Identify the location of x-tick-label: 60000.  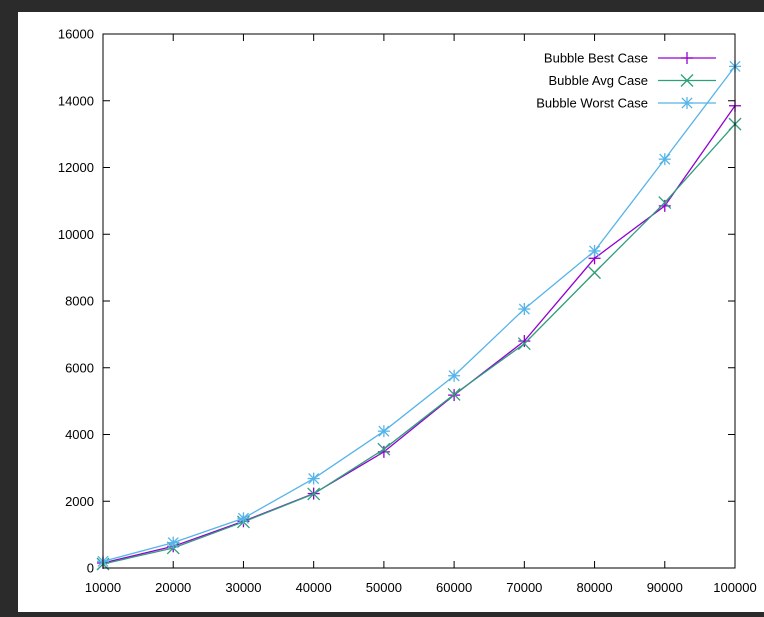
(454, 587).